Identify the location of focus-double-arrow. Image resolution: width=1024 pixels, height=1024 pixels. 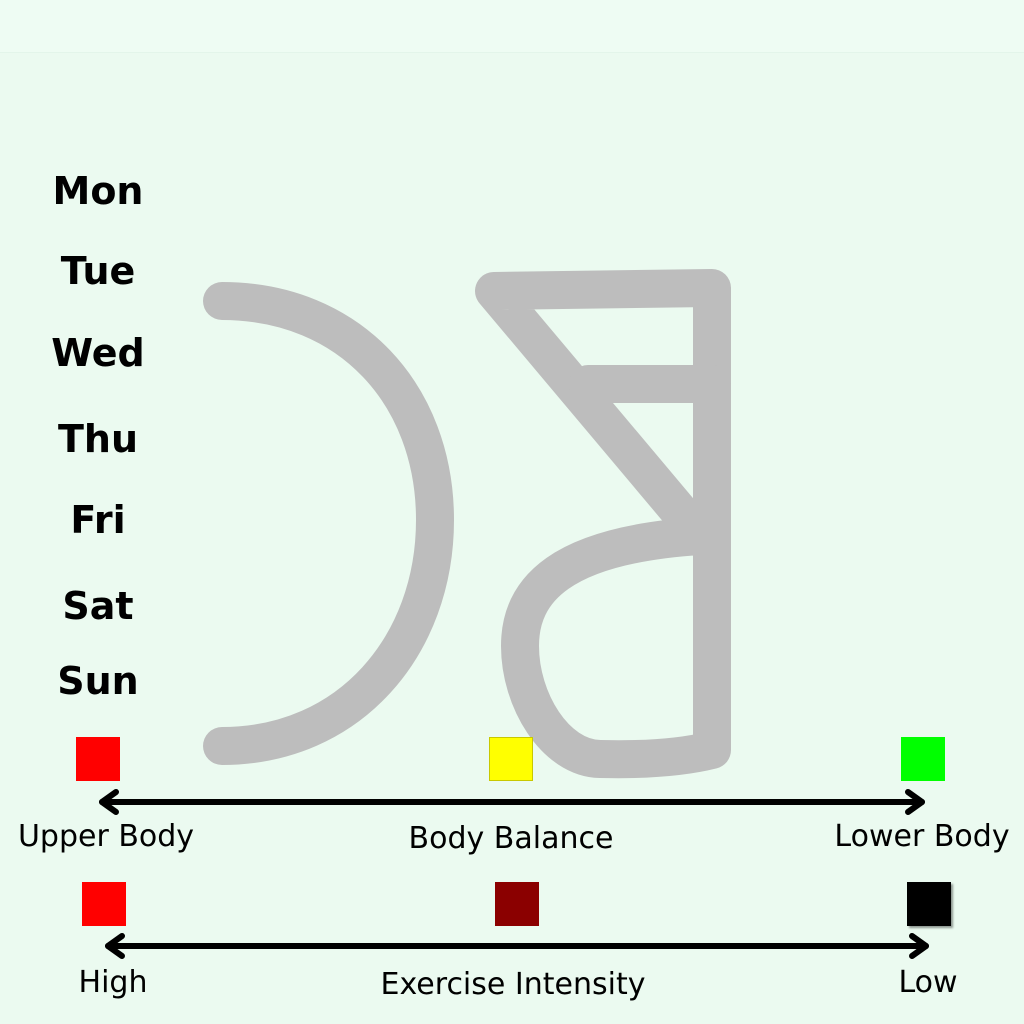
(512, 802).